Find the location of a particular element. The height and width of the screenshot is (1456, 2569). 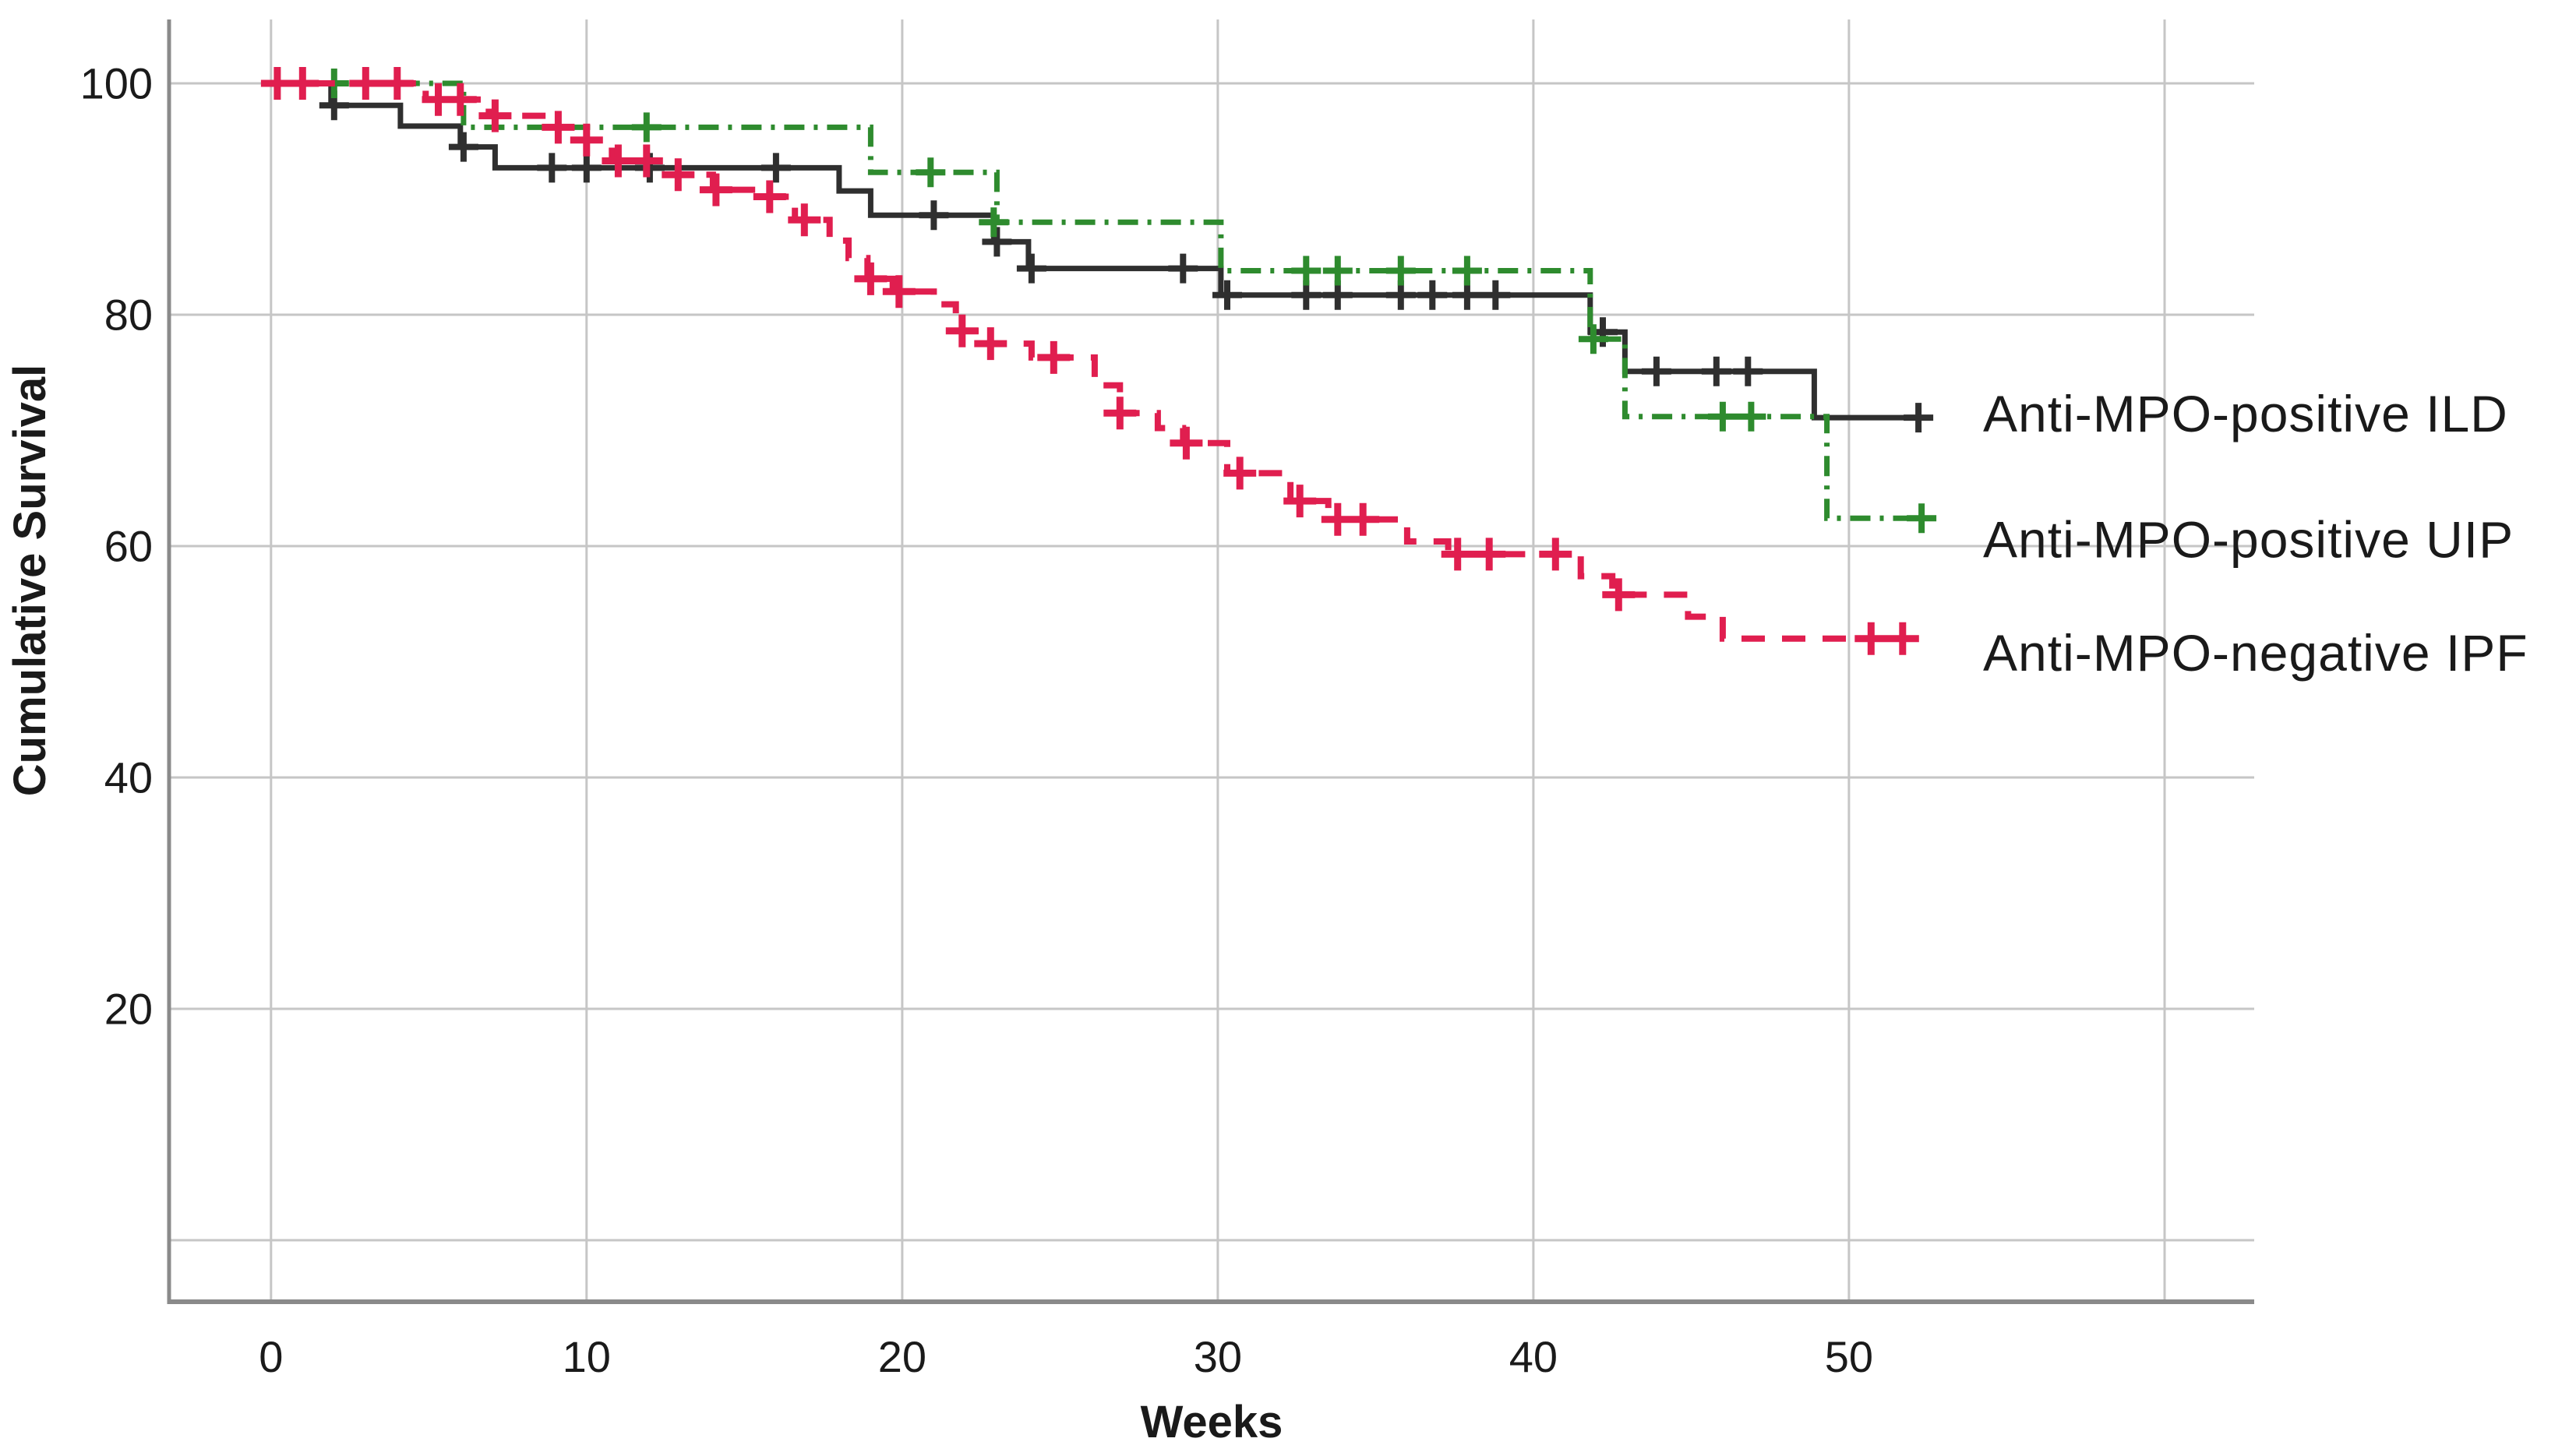

x-tick-label: 40 is located at coordinates (1534, 1356).